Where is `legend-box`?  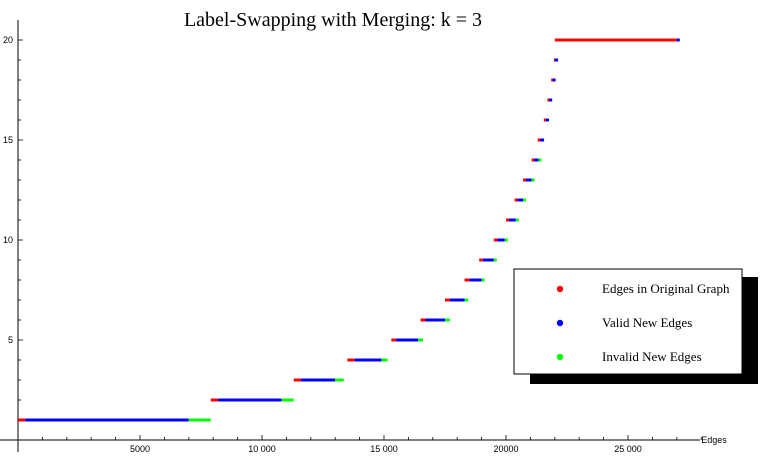
legend-box is located at coordinates (628, 321).